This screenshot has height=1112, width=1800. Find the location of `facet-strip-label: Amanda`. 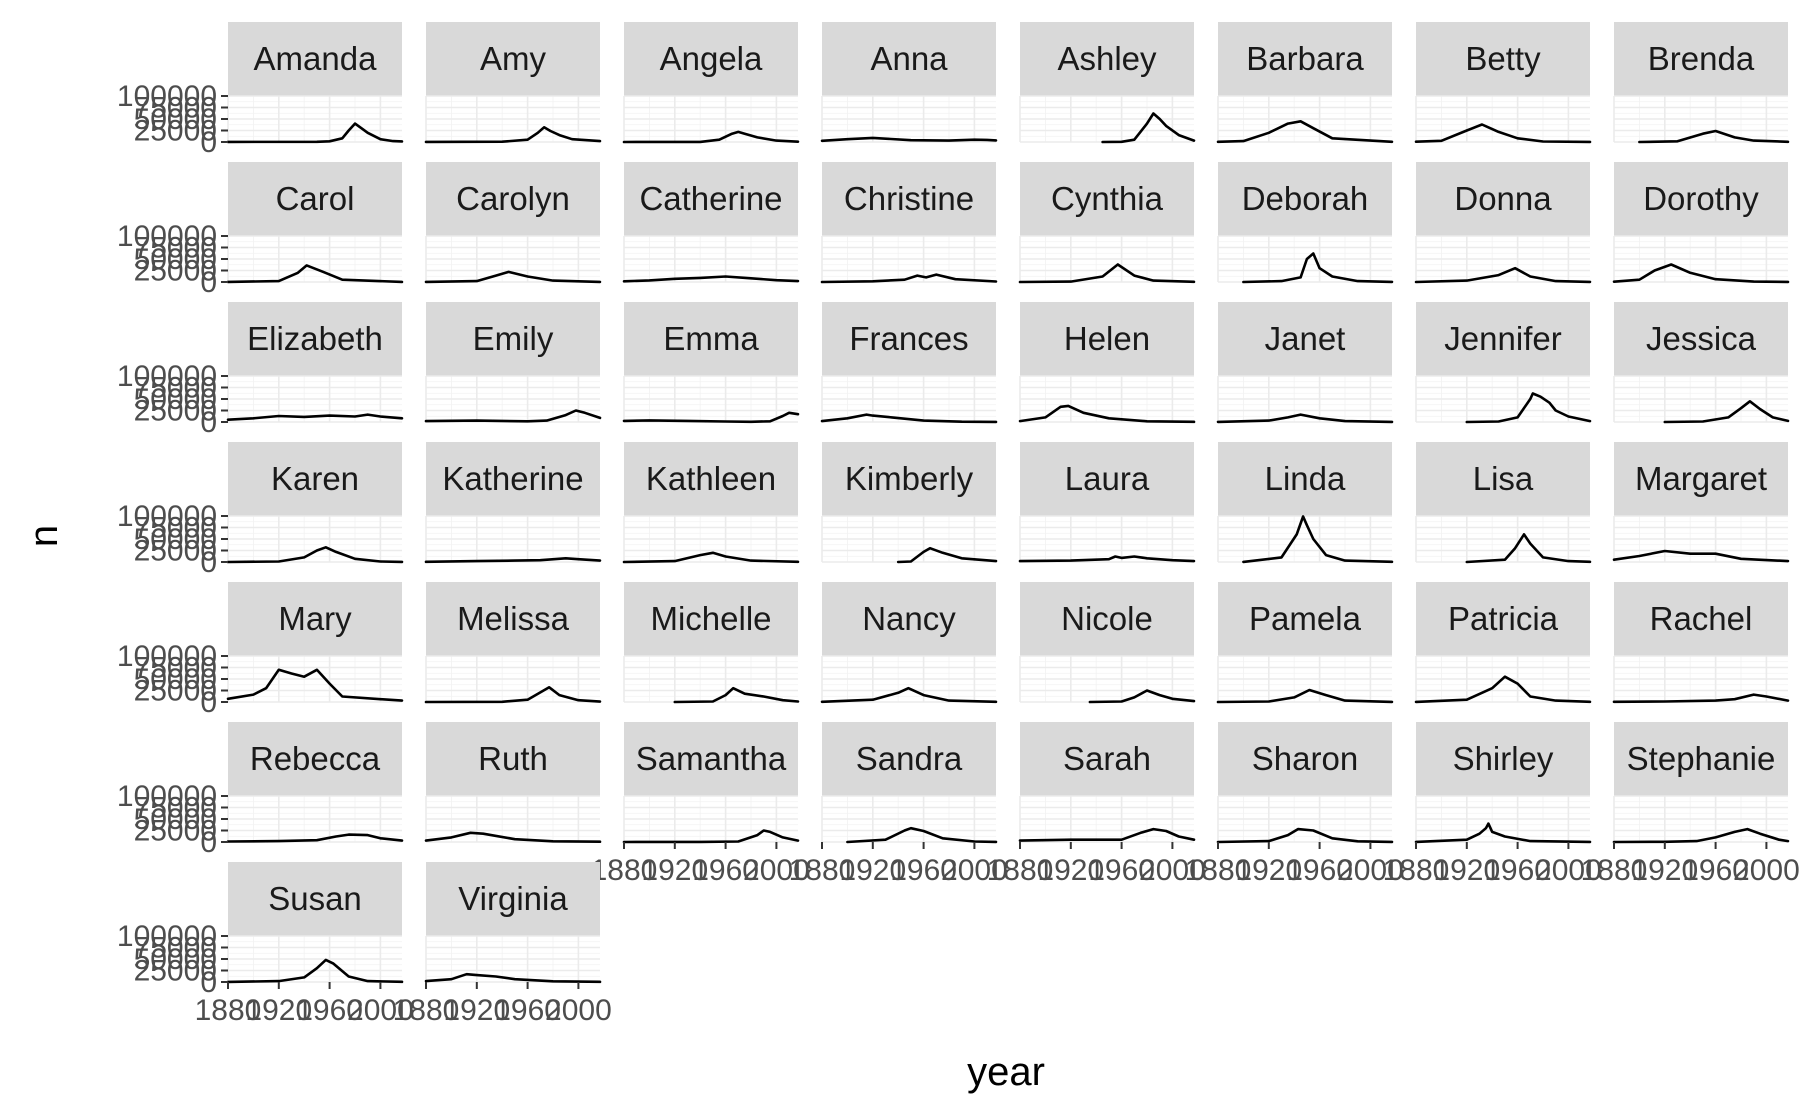

facet-strip-label: Amanda is located at coordinates (316, 58).